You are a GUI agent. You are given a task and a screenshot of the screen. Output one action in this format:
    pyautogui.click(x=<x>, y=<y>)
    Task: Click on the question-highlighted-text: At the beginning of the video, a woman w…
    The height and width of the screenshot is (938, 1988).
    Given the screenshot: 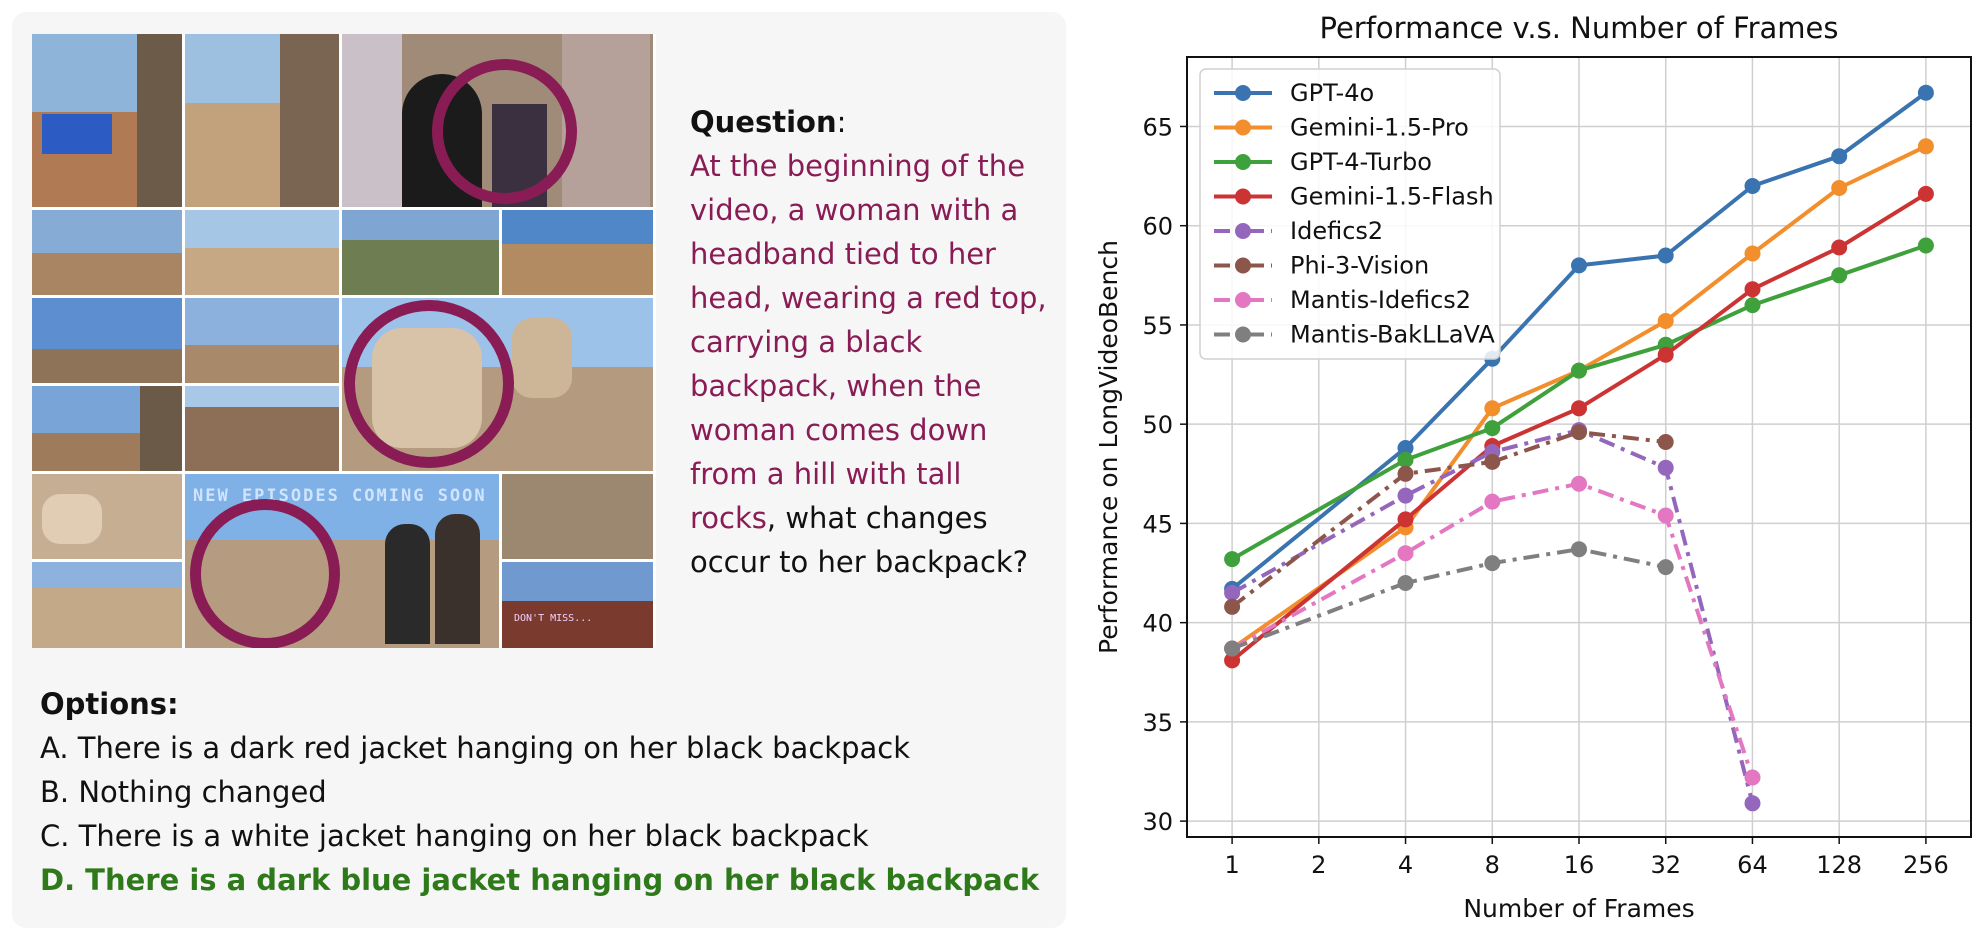 What is the action you would take?
    pyautogui.click(x=868, y=342)
    